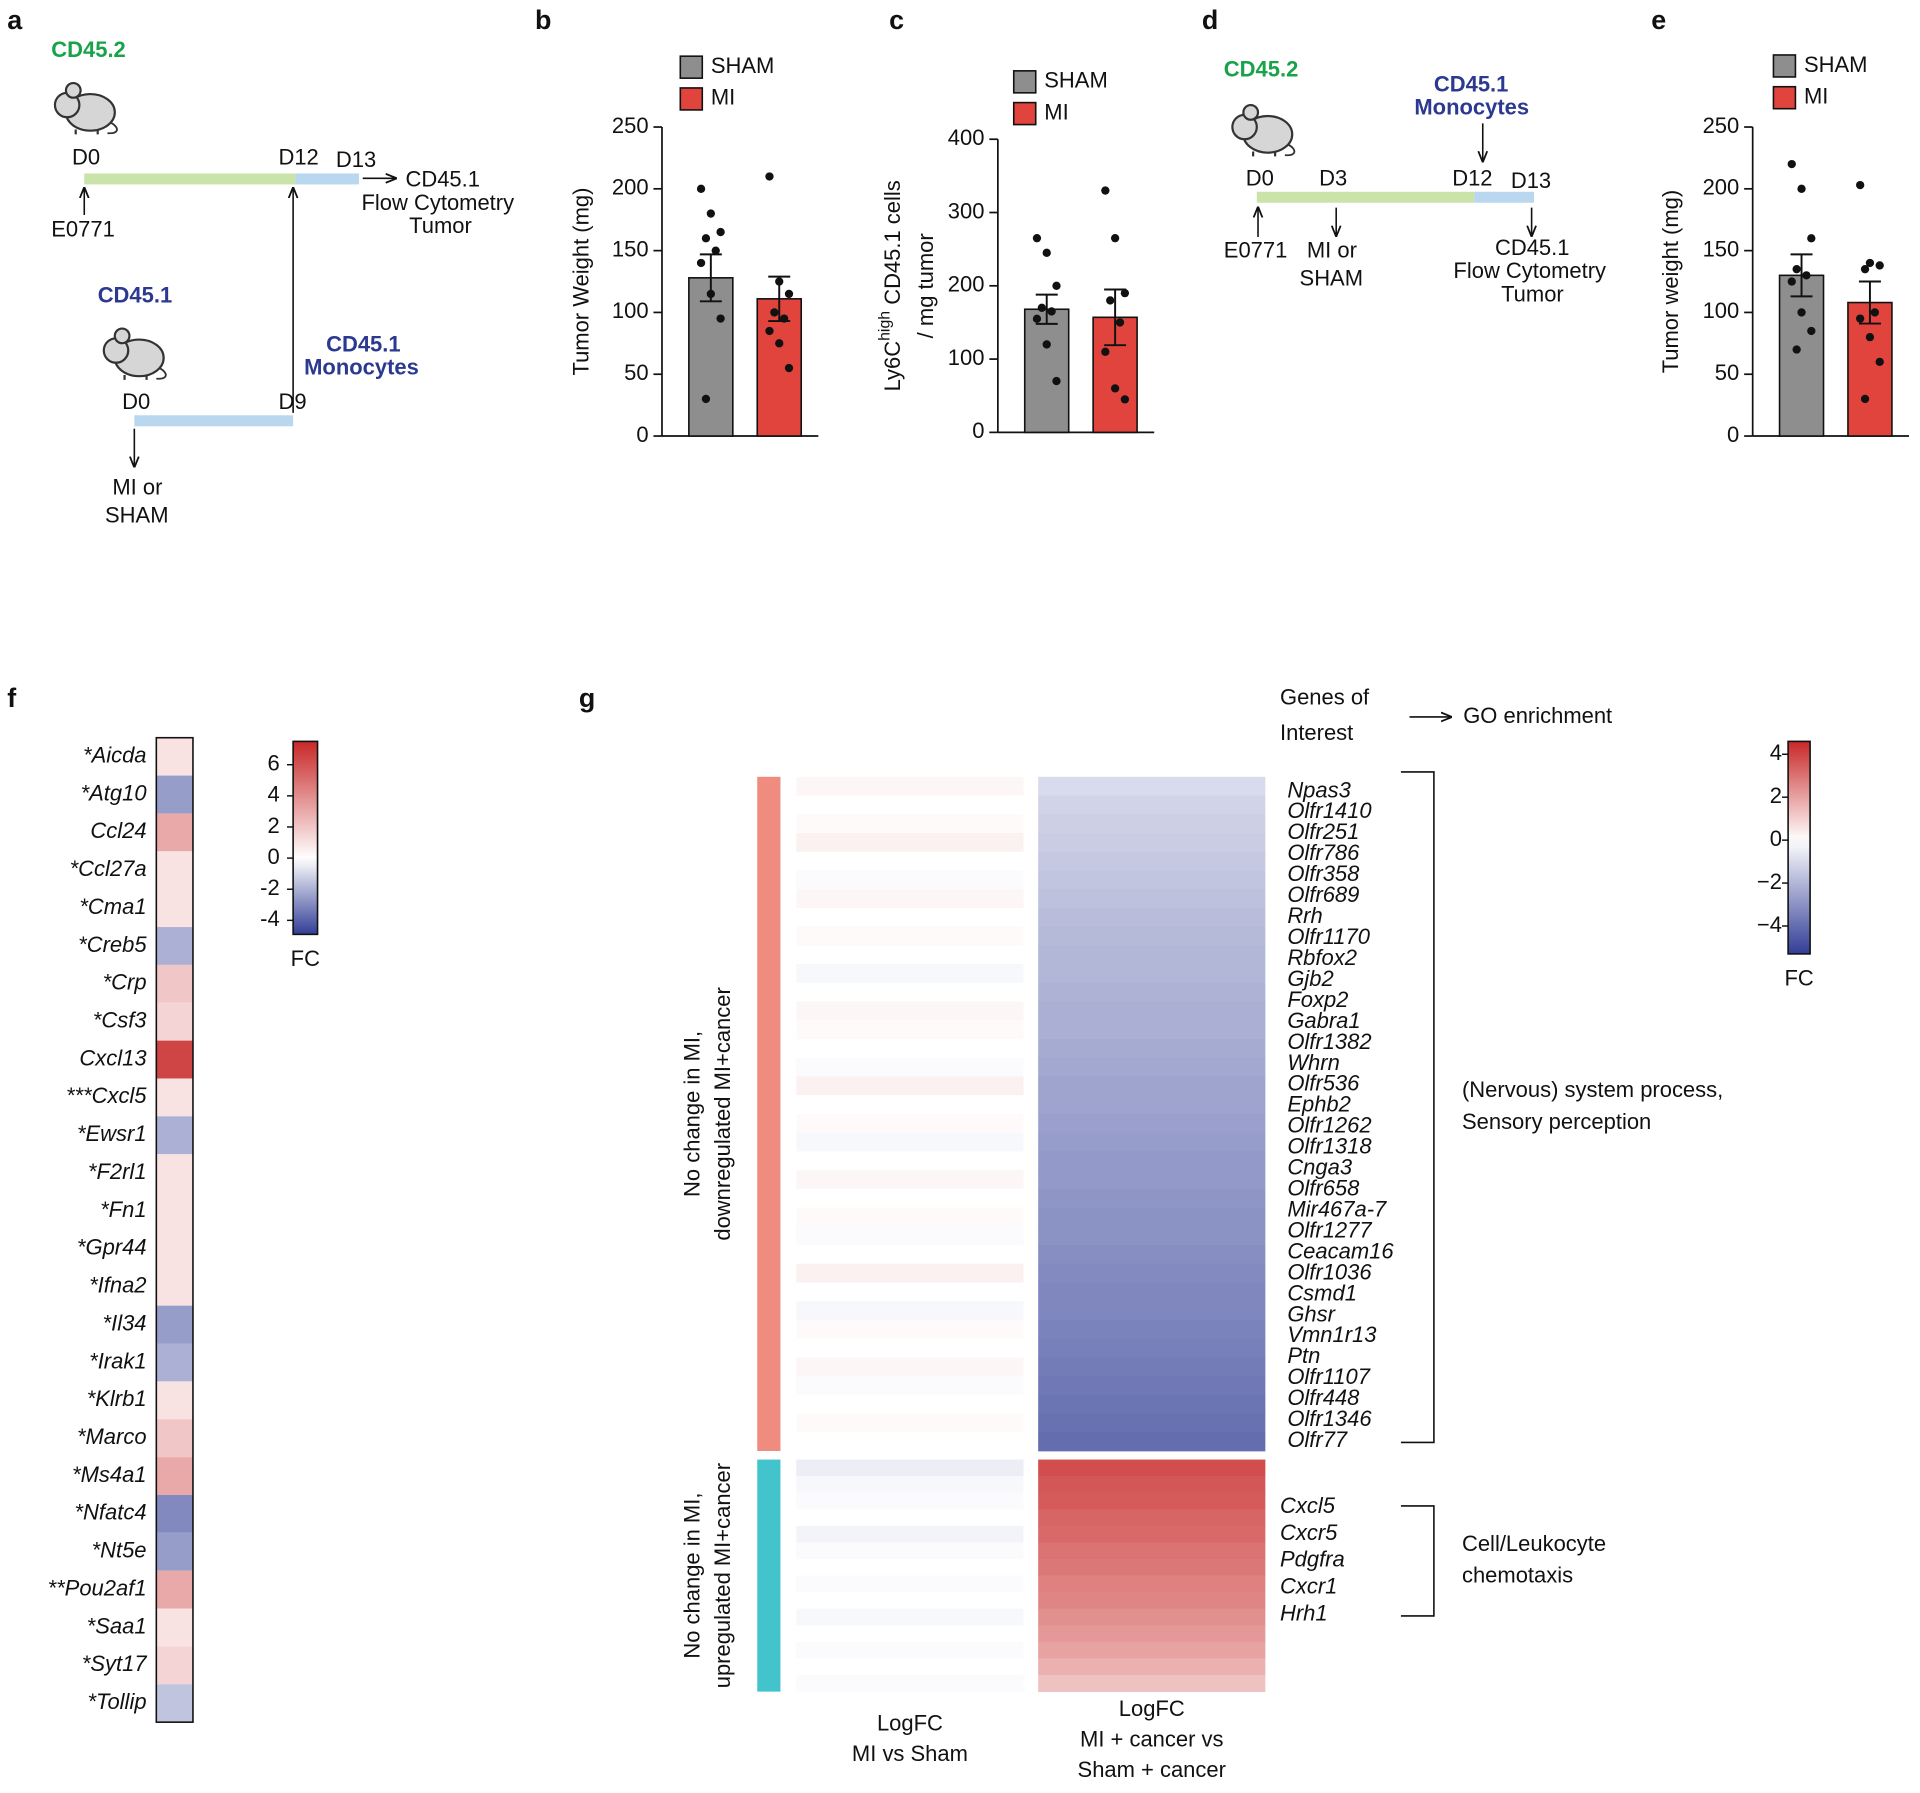  Describe the element at coordinates (1313, 1062) in the screenshot. I see `gene-label: Whrn` at that location.